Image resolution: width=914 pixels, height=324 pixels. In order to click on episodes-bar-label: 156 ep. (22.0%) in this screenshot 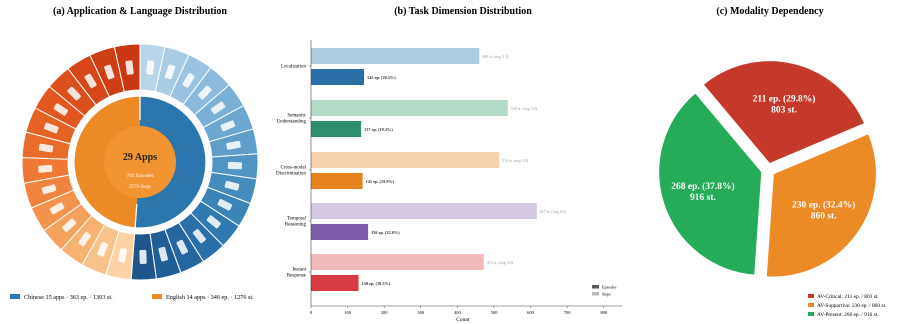, I will do `click(385, 232)`.